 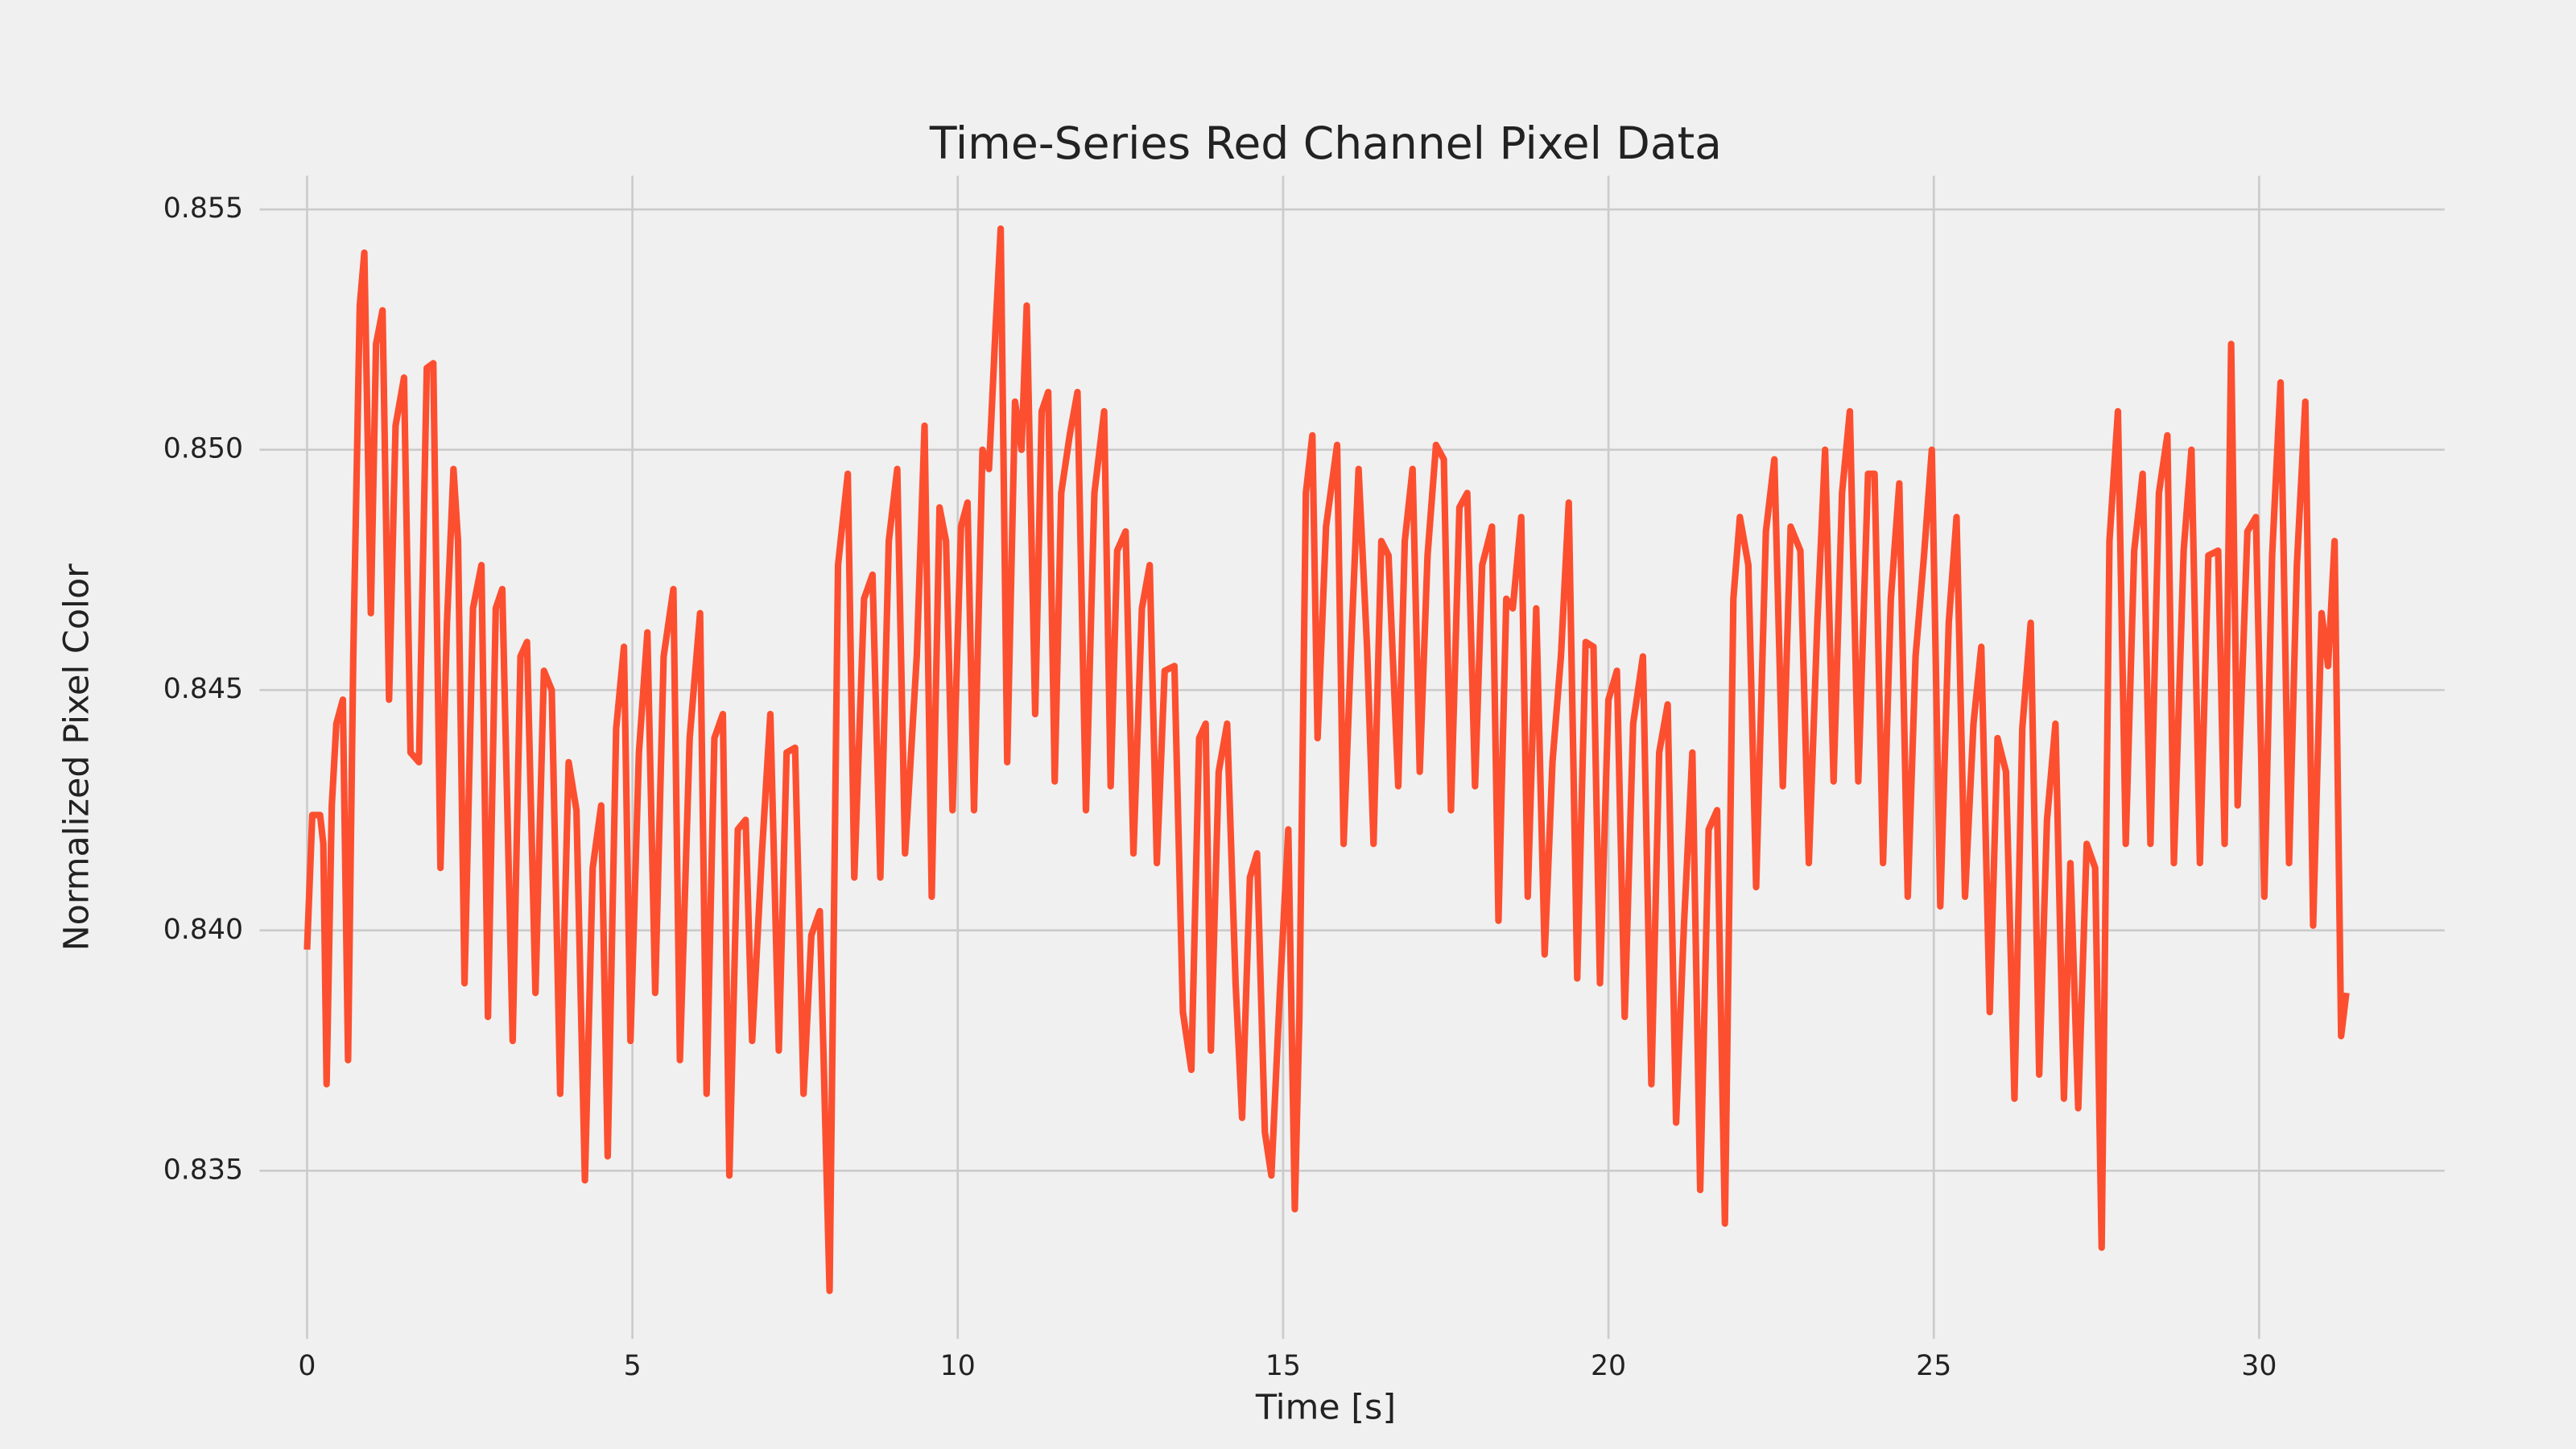 I want to click on x-axis-label: Time [s], so click(x=1325, y=1408).